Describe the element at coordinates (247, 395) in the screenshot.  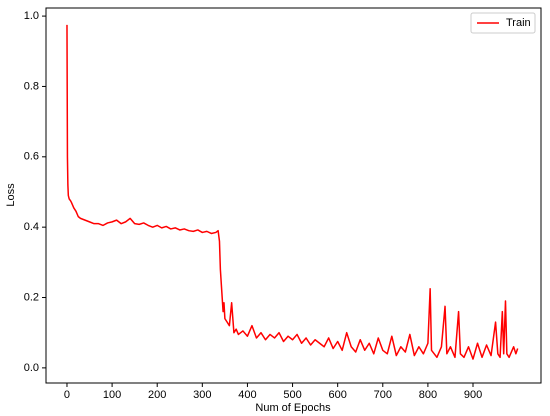
I see `x-tick-label: 400` at that location.